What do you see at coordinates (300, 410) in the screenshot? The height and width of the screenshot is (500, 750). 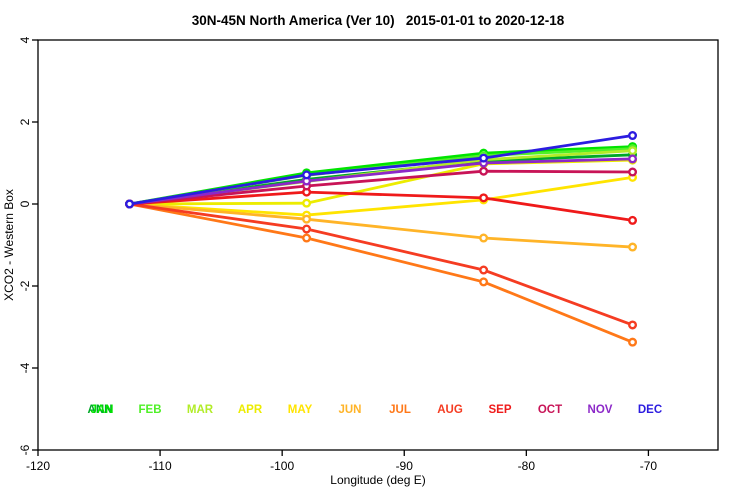 I see `legend-label-may: MAY` at bounding box center [300, 410].